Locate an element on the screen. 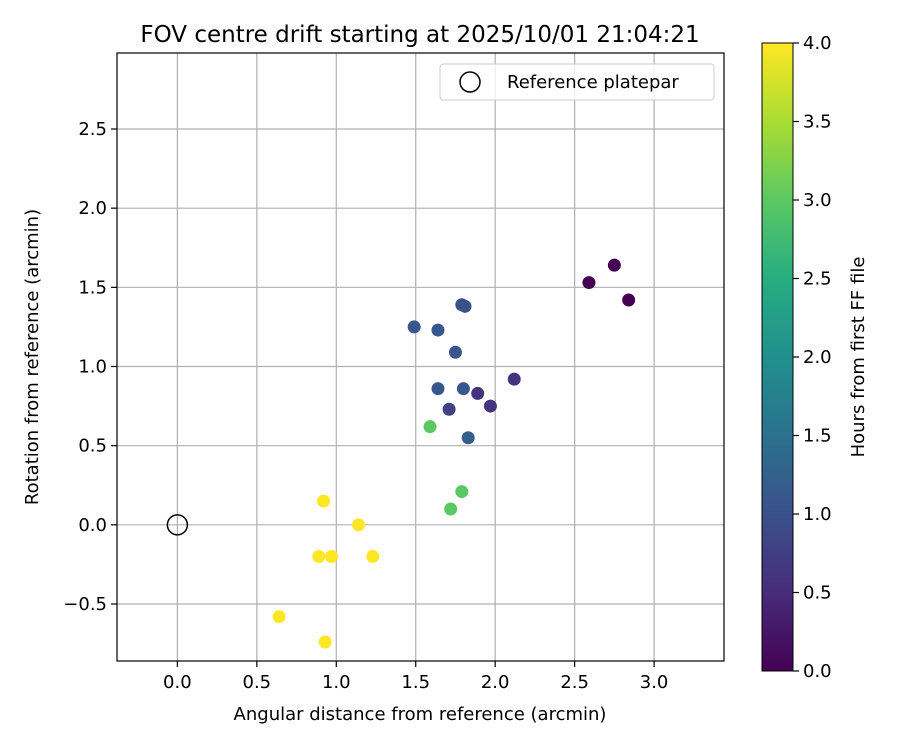 This screenshot has width=900, height=750. colorbar-tick-label: 1.0 is located at coordinates (817, 514).